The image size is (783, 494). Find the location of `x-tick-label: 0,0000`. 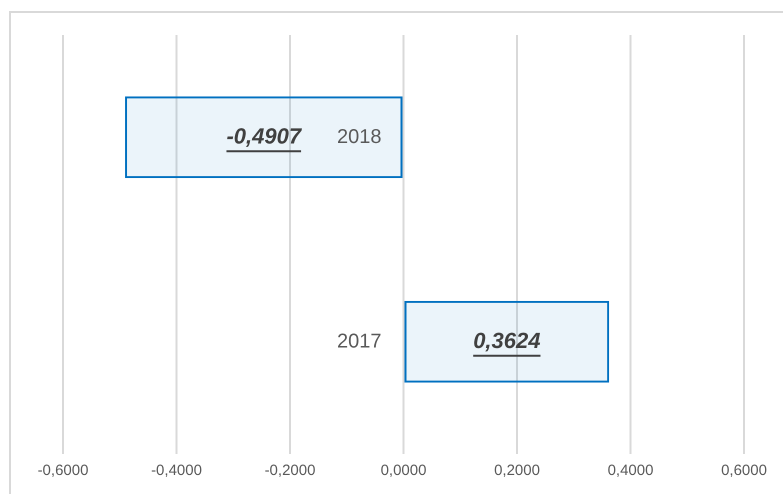

x-tick-label: 0,0000 is located at coordinates (403, 471).